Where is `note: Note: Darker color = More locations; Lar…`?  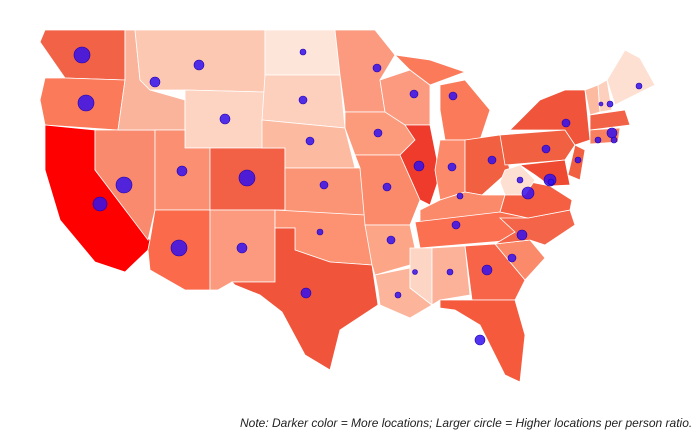
note: Note: Darker color = More locations; Lar… is located at coordinates (466, 423).